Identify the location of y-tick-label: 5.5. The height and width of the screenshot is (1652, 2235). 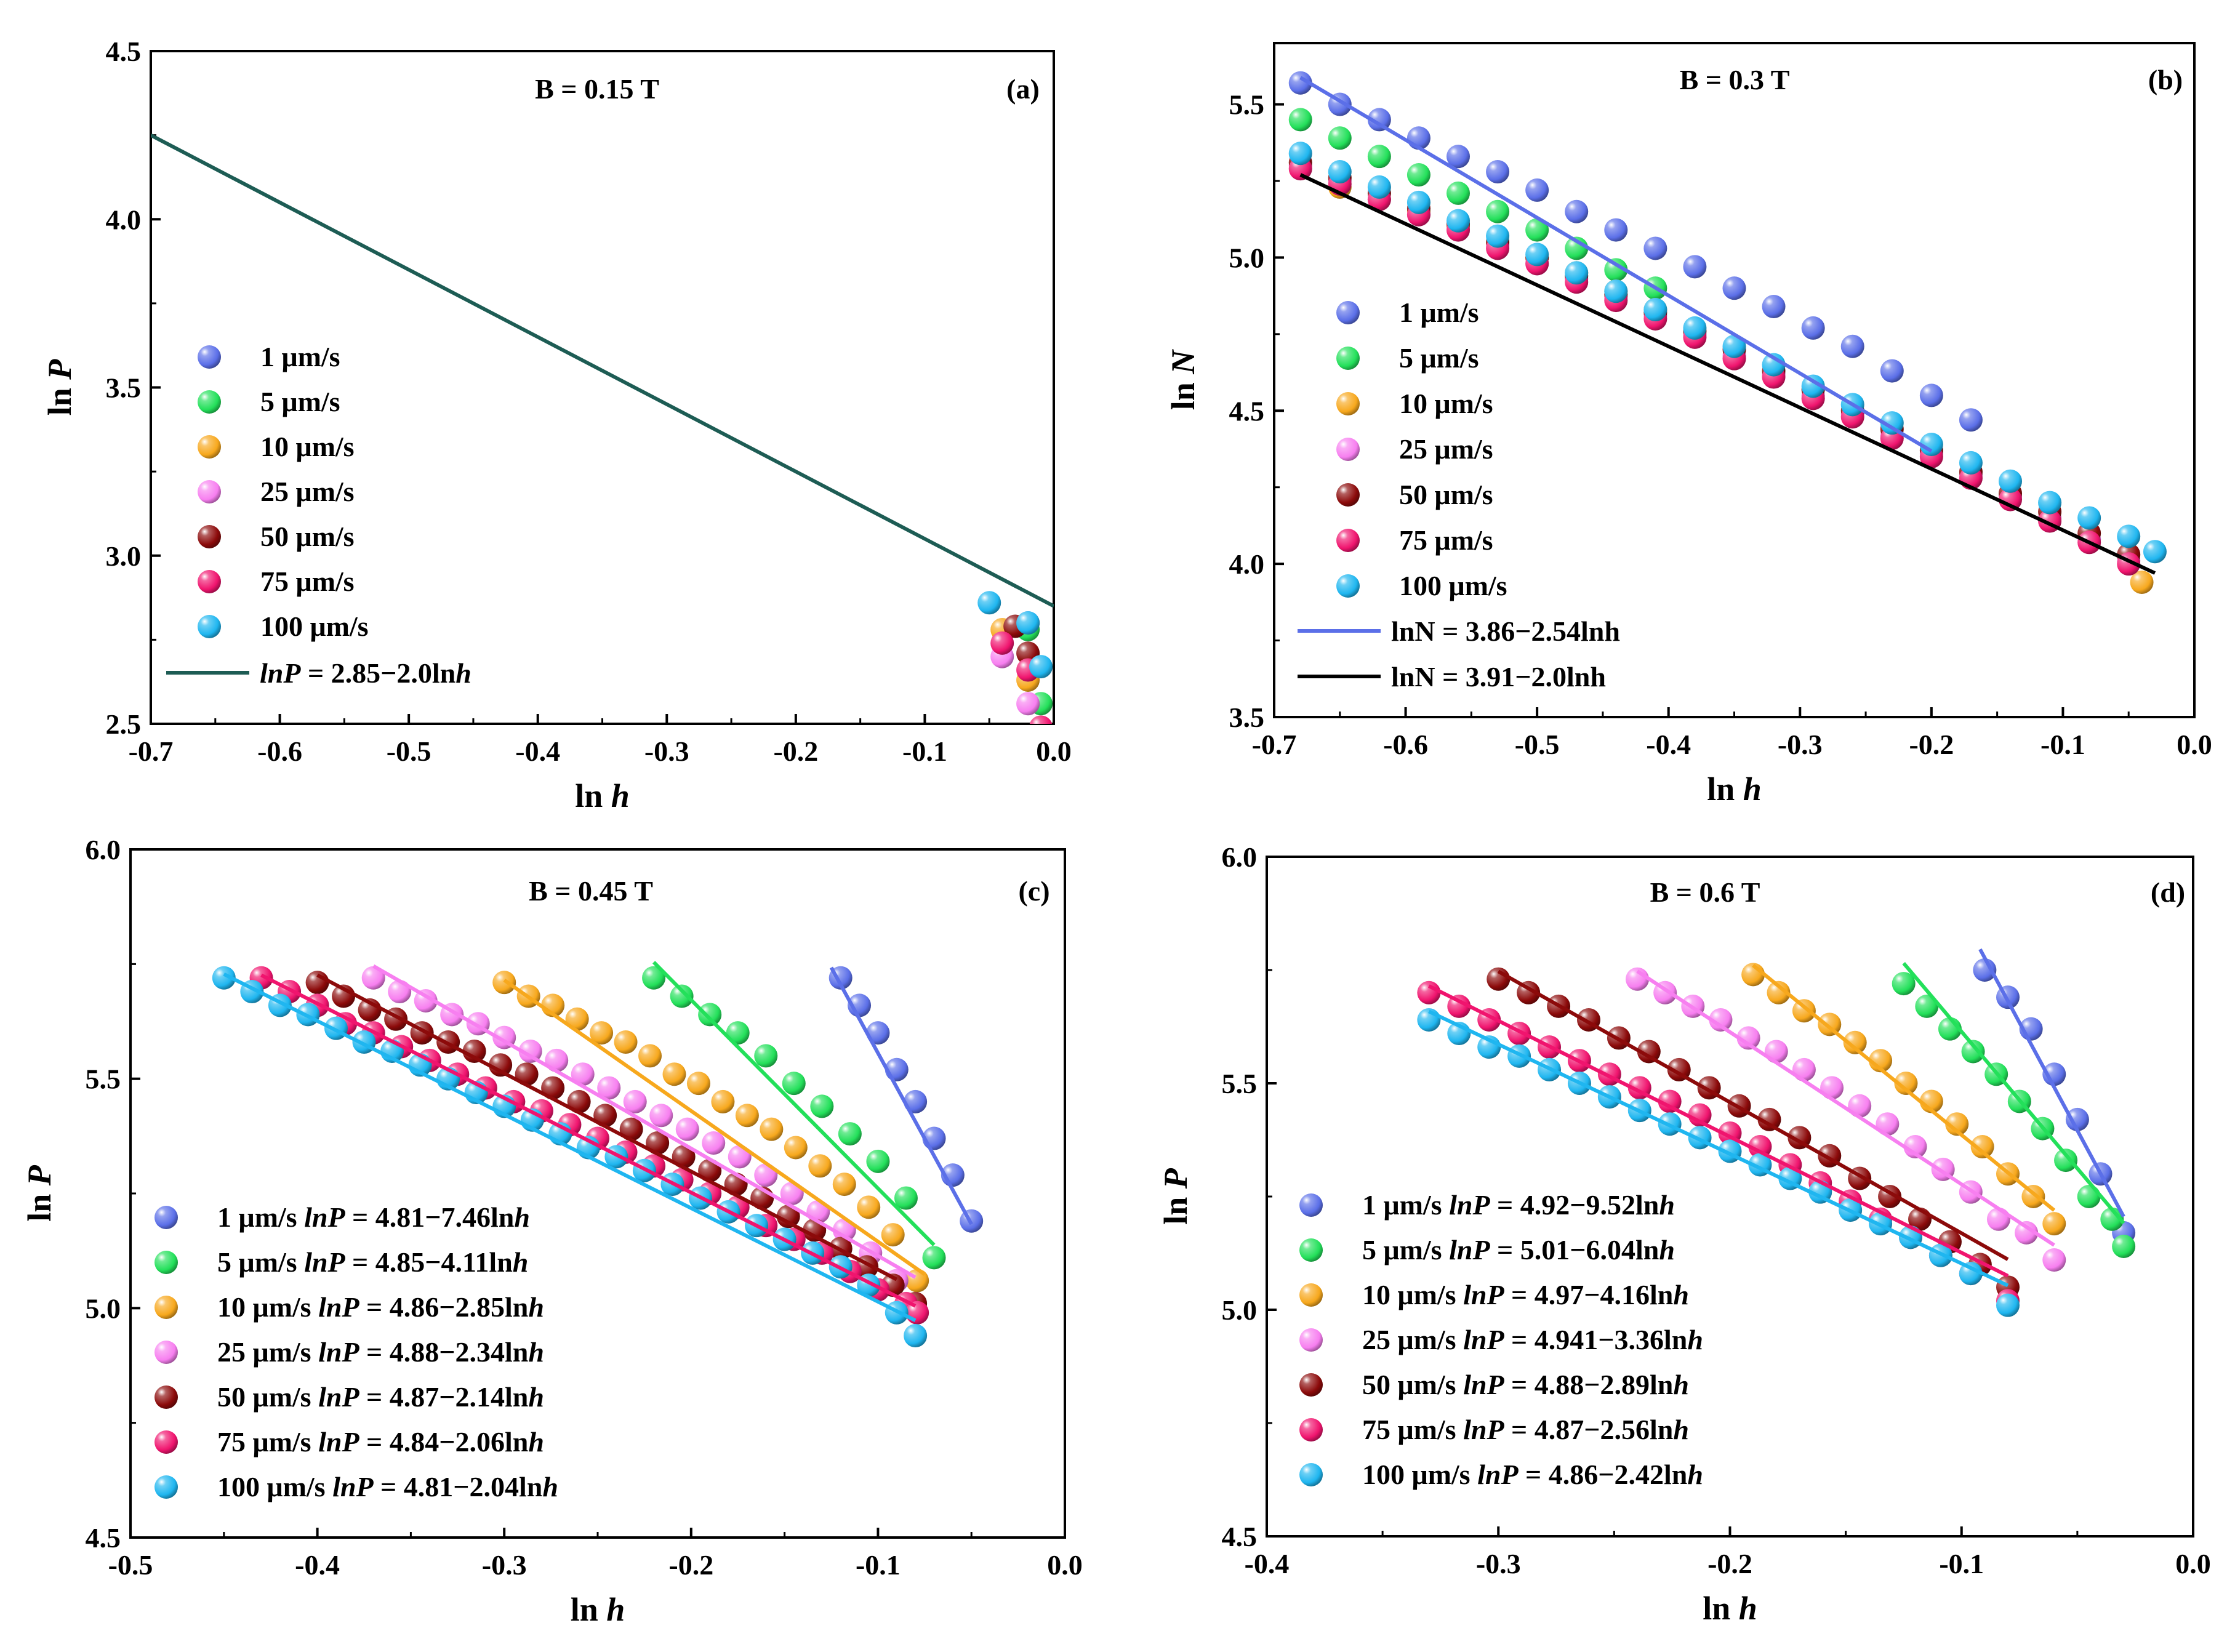
(1240, 1083).